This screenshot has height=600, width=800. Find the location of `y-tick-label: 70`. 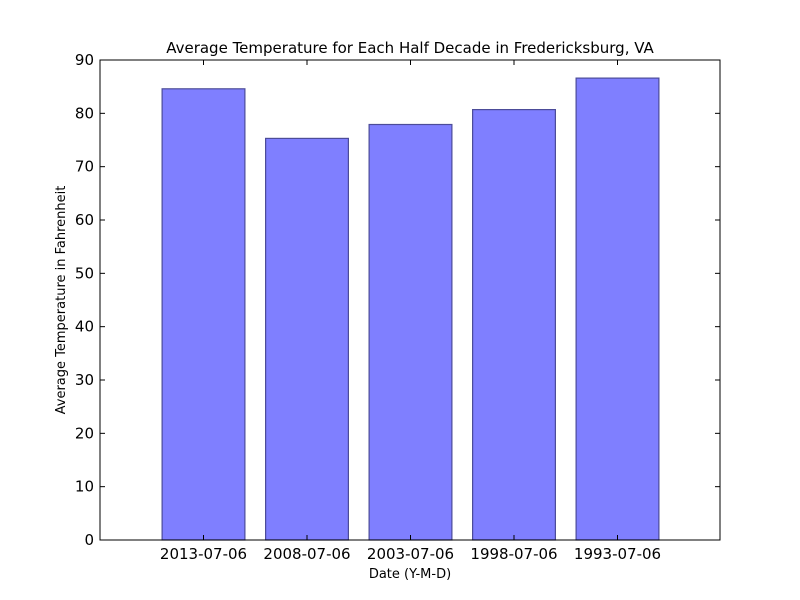

y-tick-label: 70 is located at coordinates (84, 167).